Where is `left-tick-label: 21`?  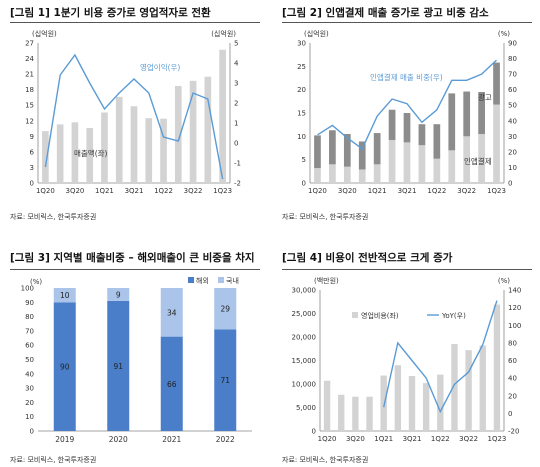 left-tick-label: 21 is located at coordinates (29, 75).